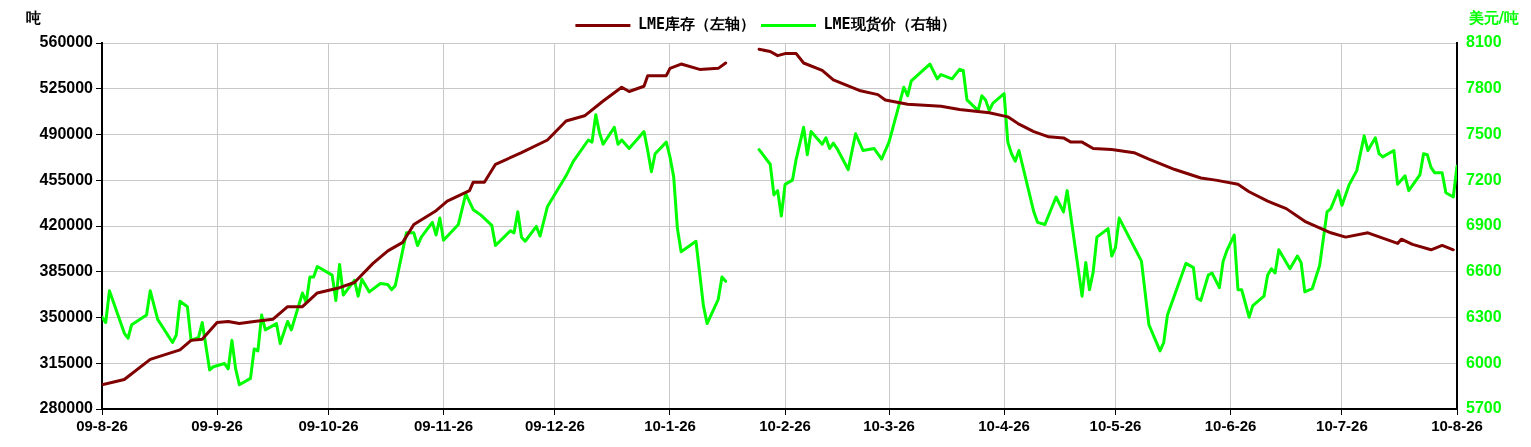 The height and width of the screenshot is (447, 1531). I want to click on y2-tick-label: 5700, so click(1484, 408).